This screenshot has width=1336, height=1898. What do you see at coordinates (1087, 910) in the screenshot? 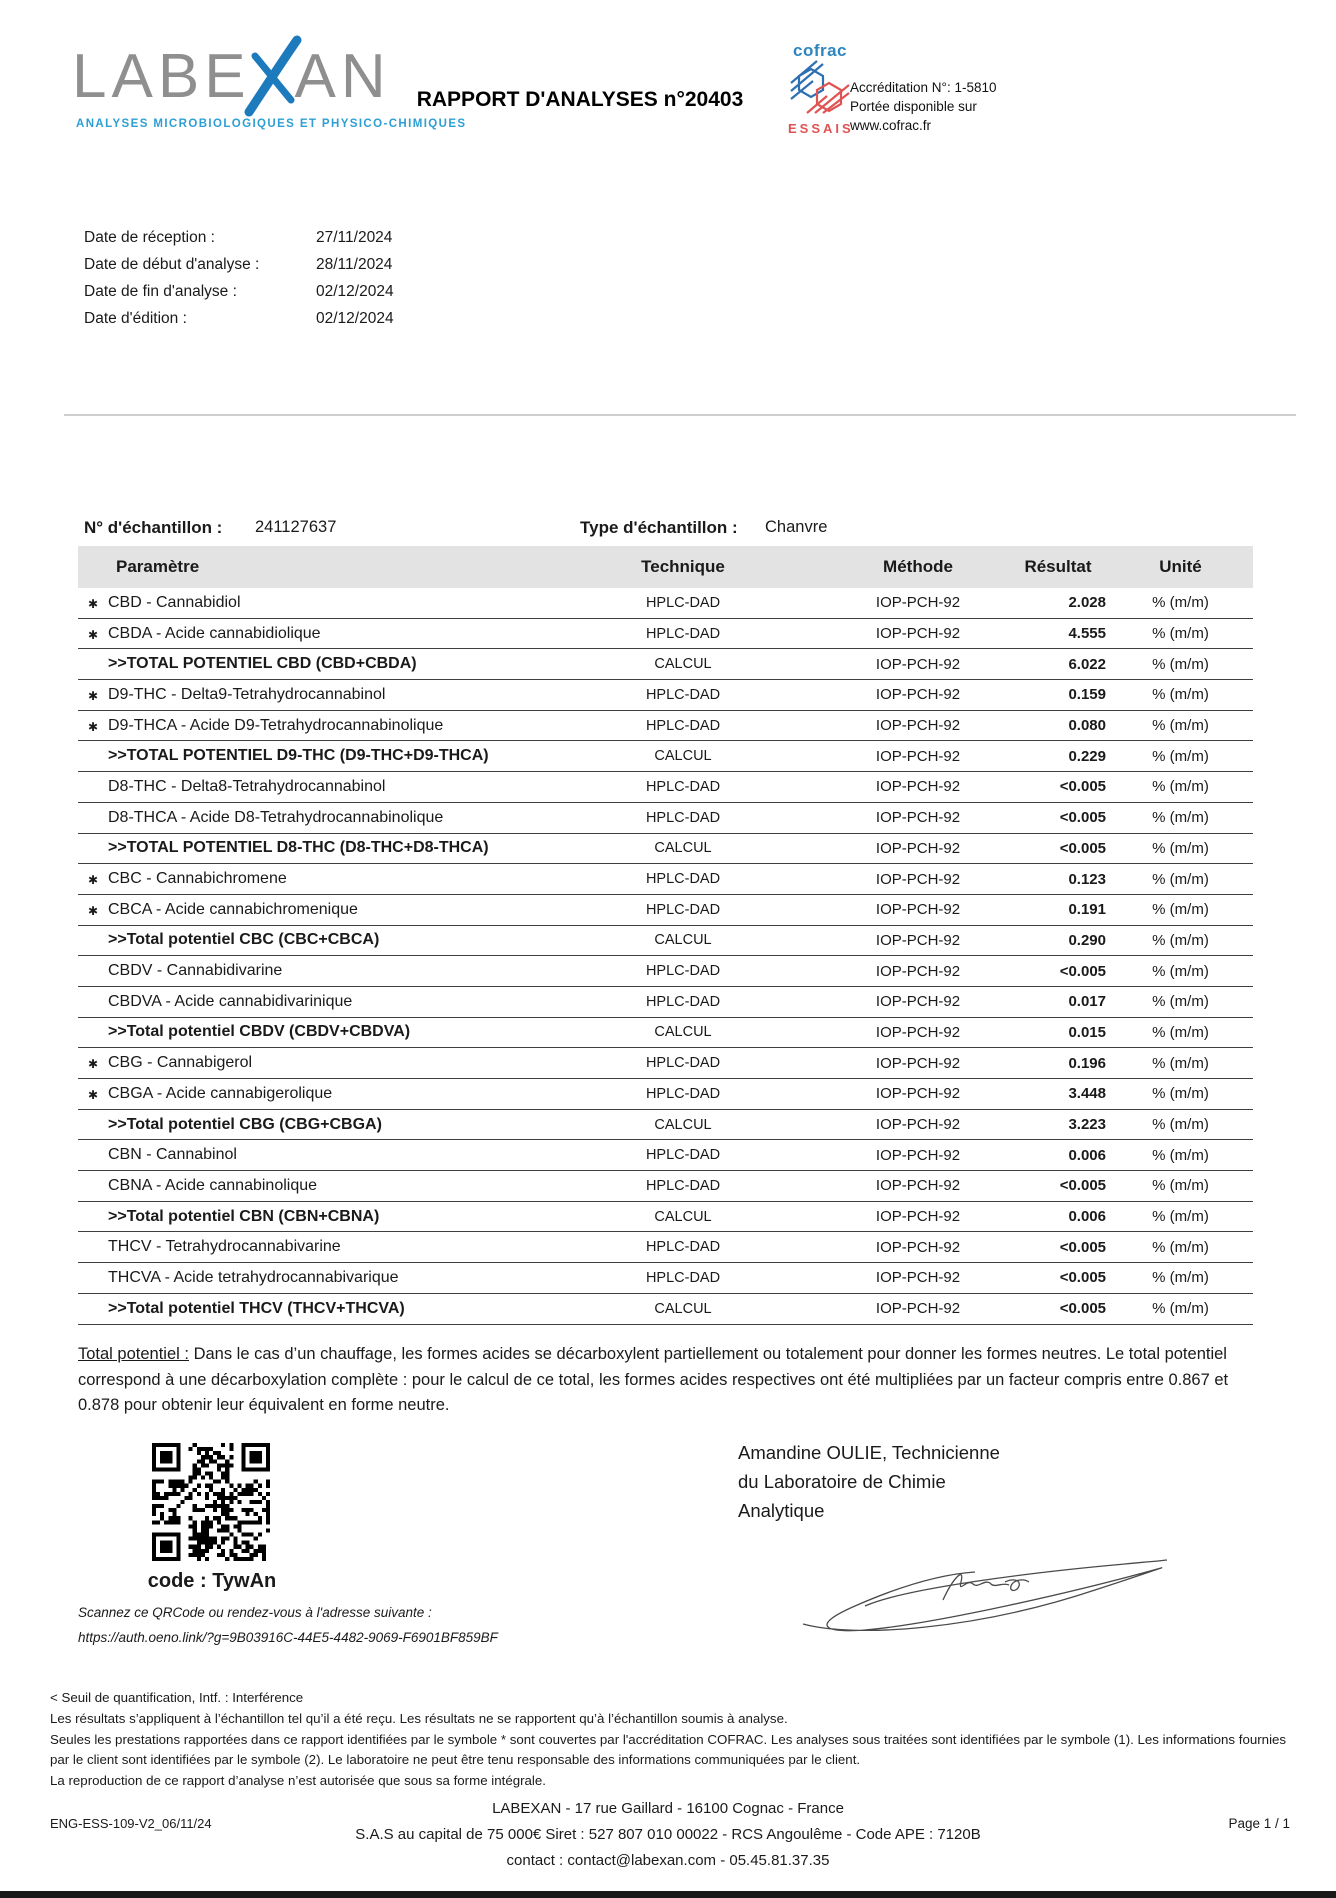
I see `resultat-cell: 0.191` at bounding box center [1087, 910].